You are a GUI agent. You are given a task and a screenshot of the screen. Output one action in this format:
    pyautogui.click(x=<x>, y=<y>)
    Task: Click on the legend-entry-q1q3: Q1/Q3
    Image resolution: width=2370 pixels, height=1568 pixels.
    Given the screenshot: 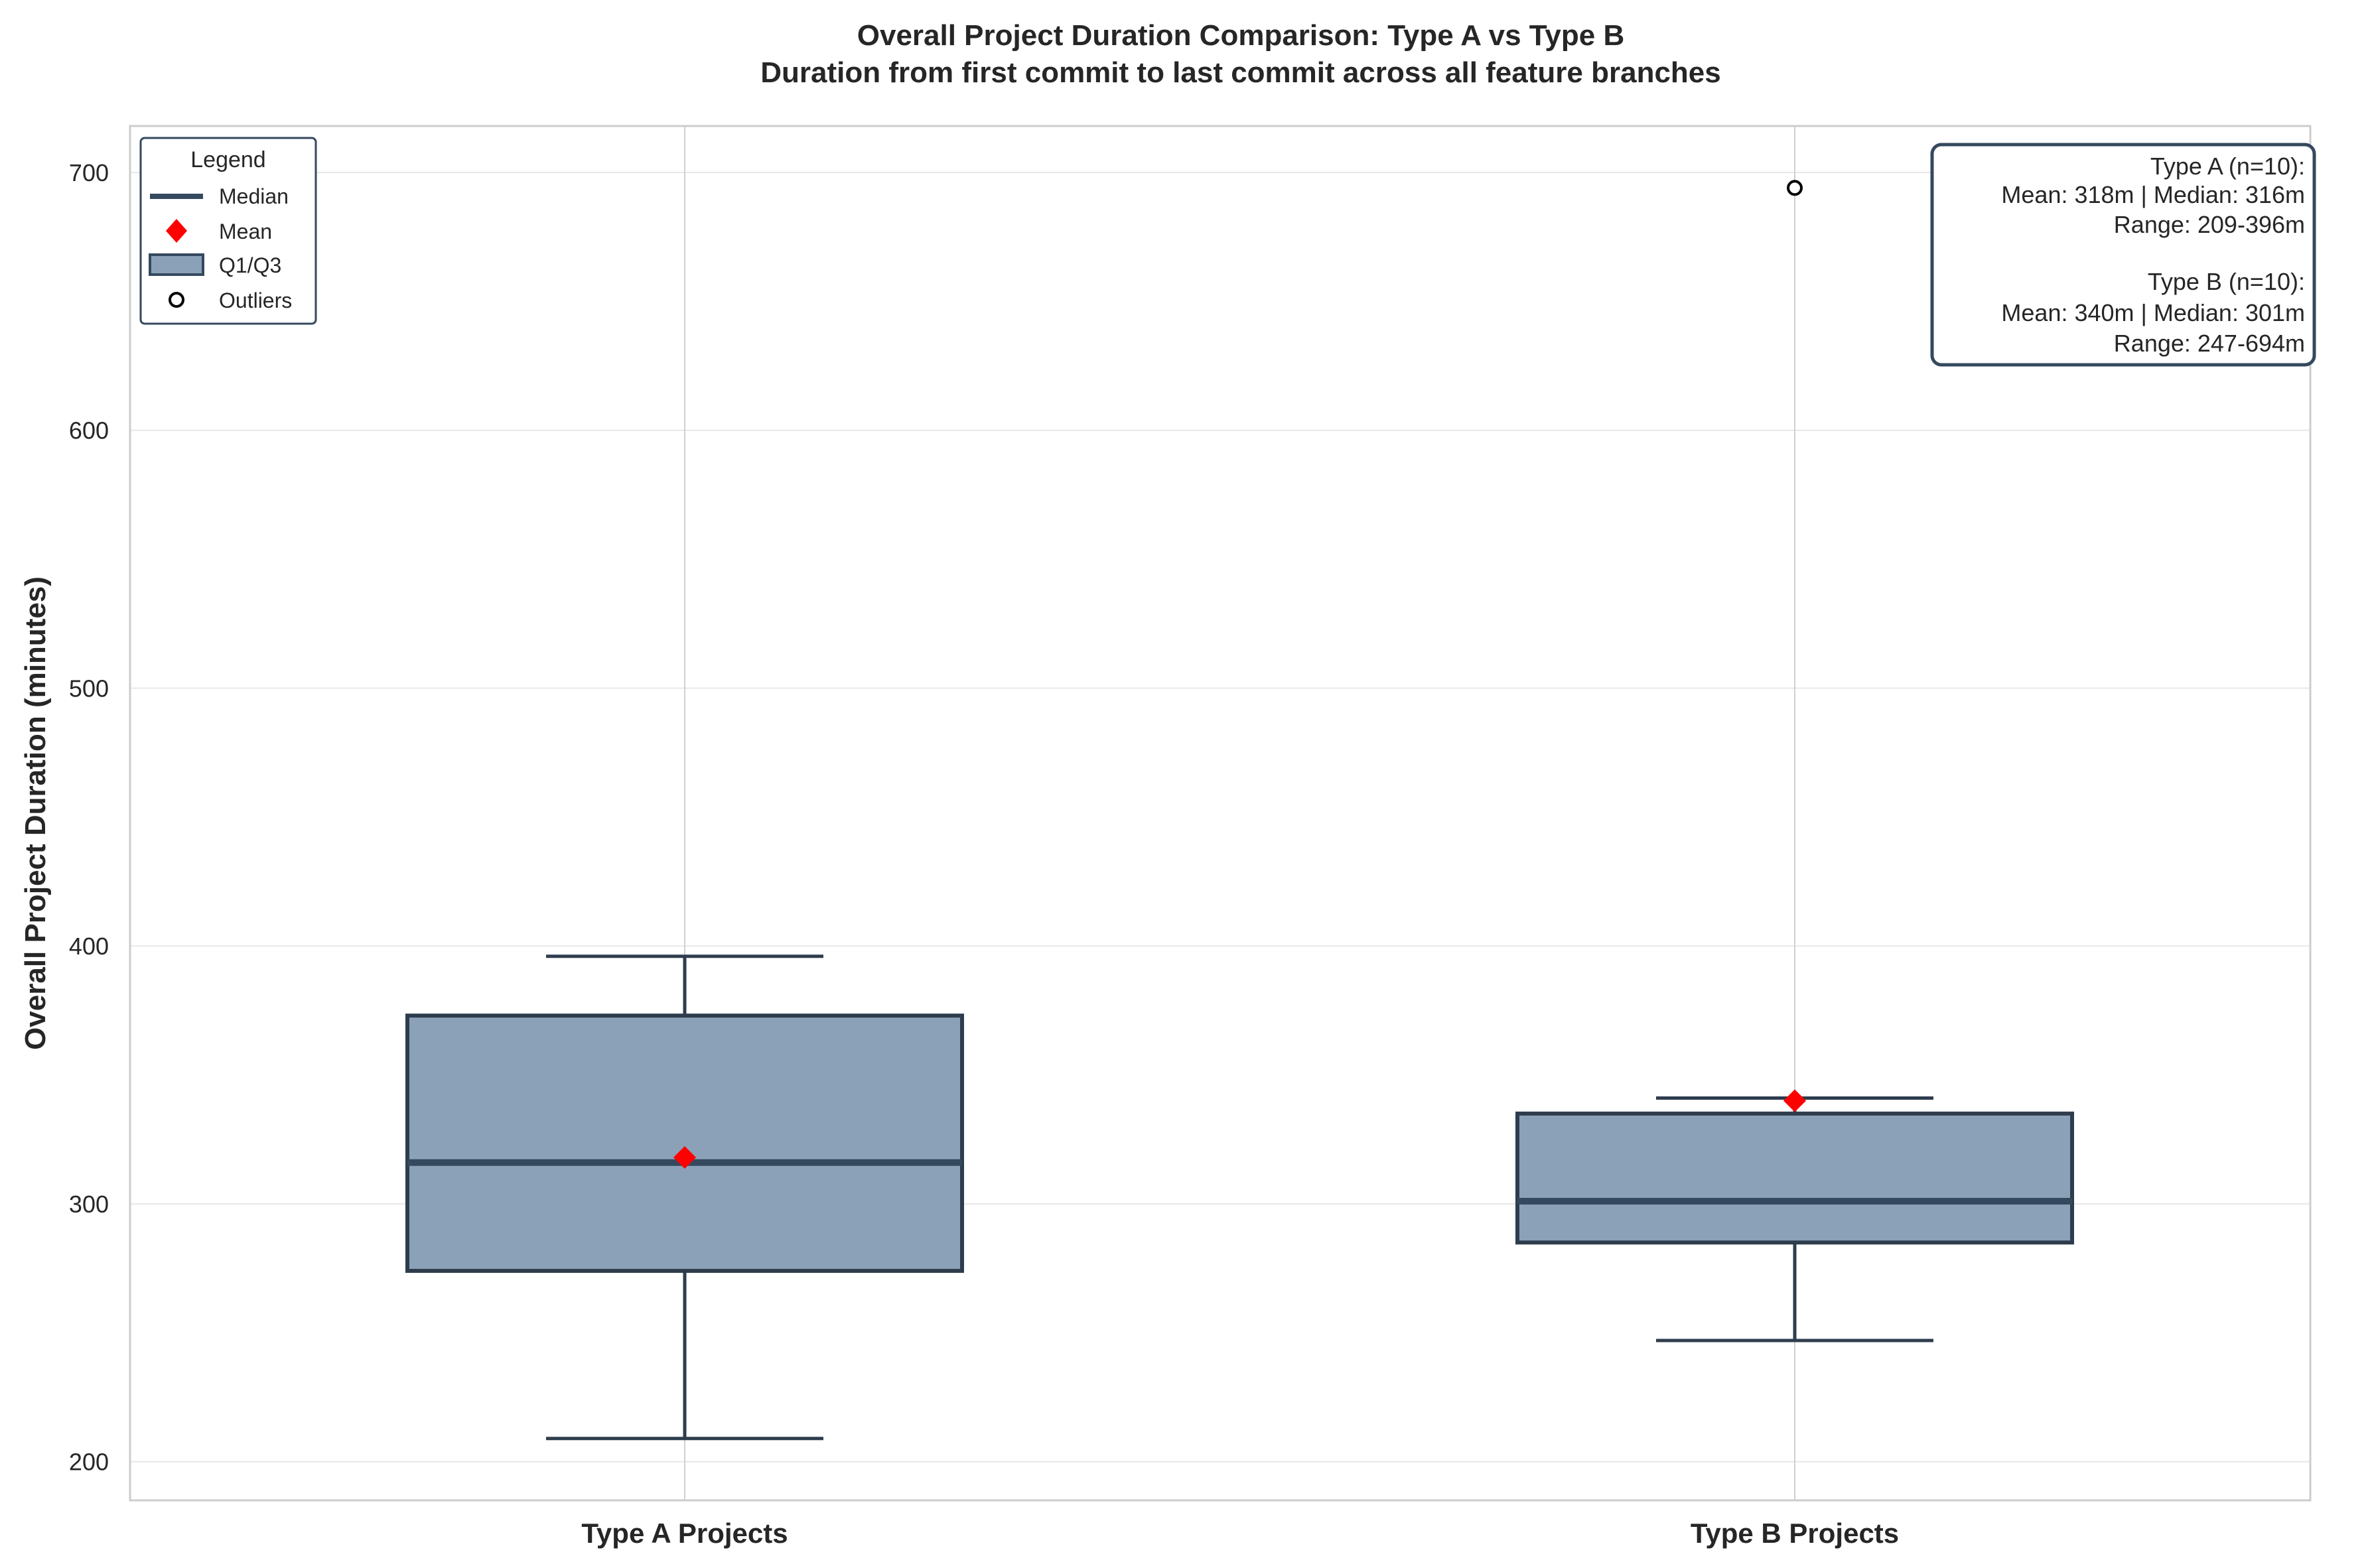 What is the action you would take?
    pyautogui.click(x=215, y=265)
    